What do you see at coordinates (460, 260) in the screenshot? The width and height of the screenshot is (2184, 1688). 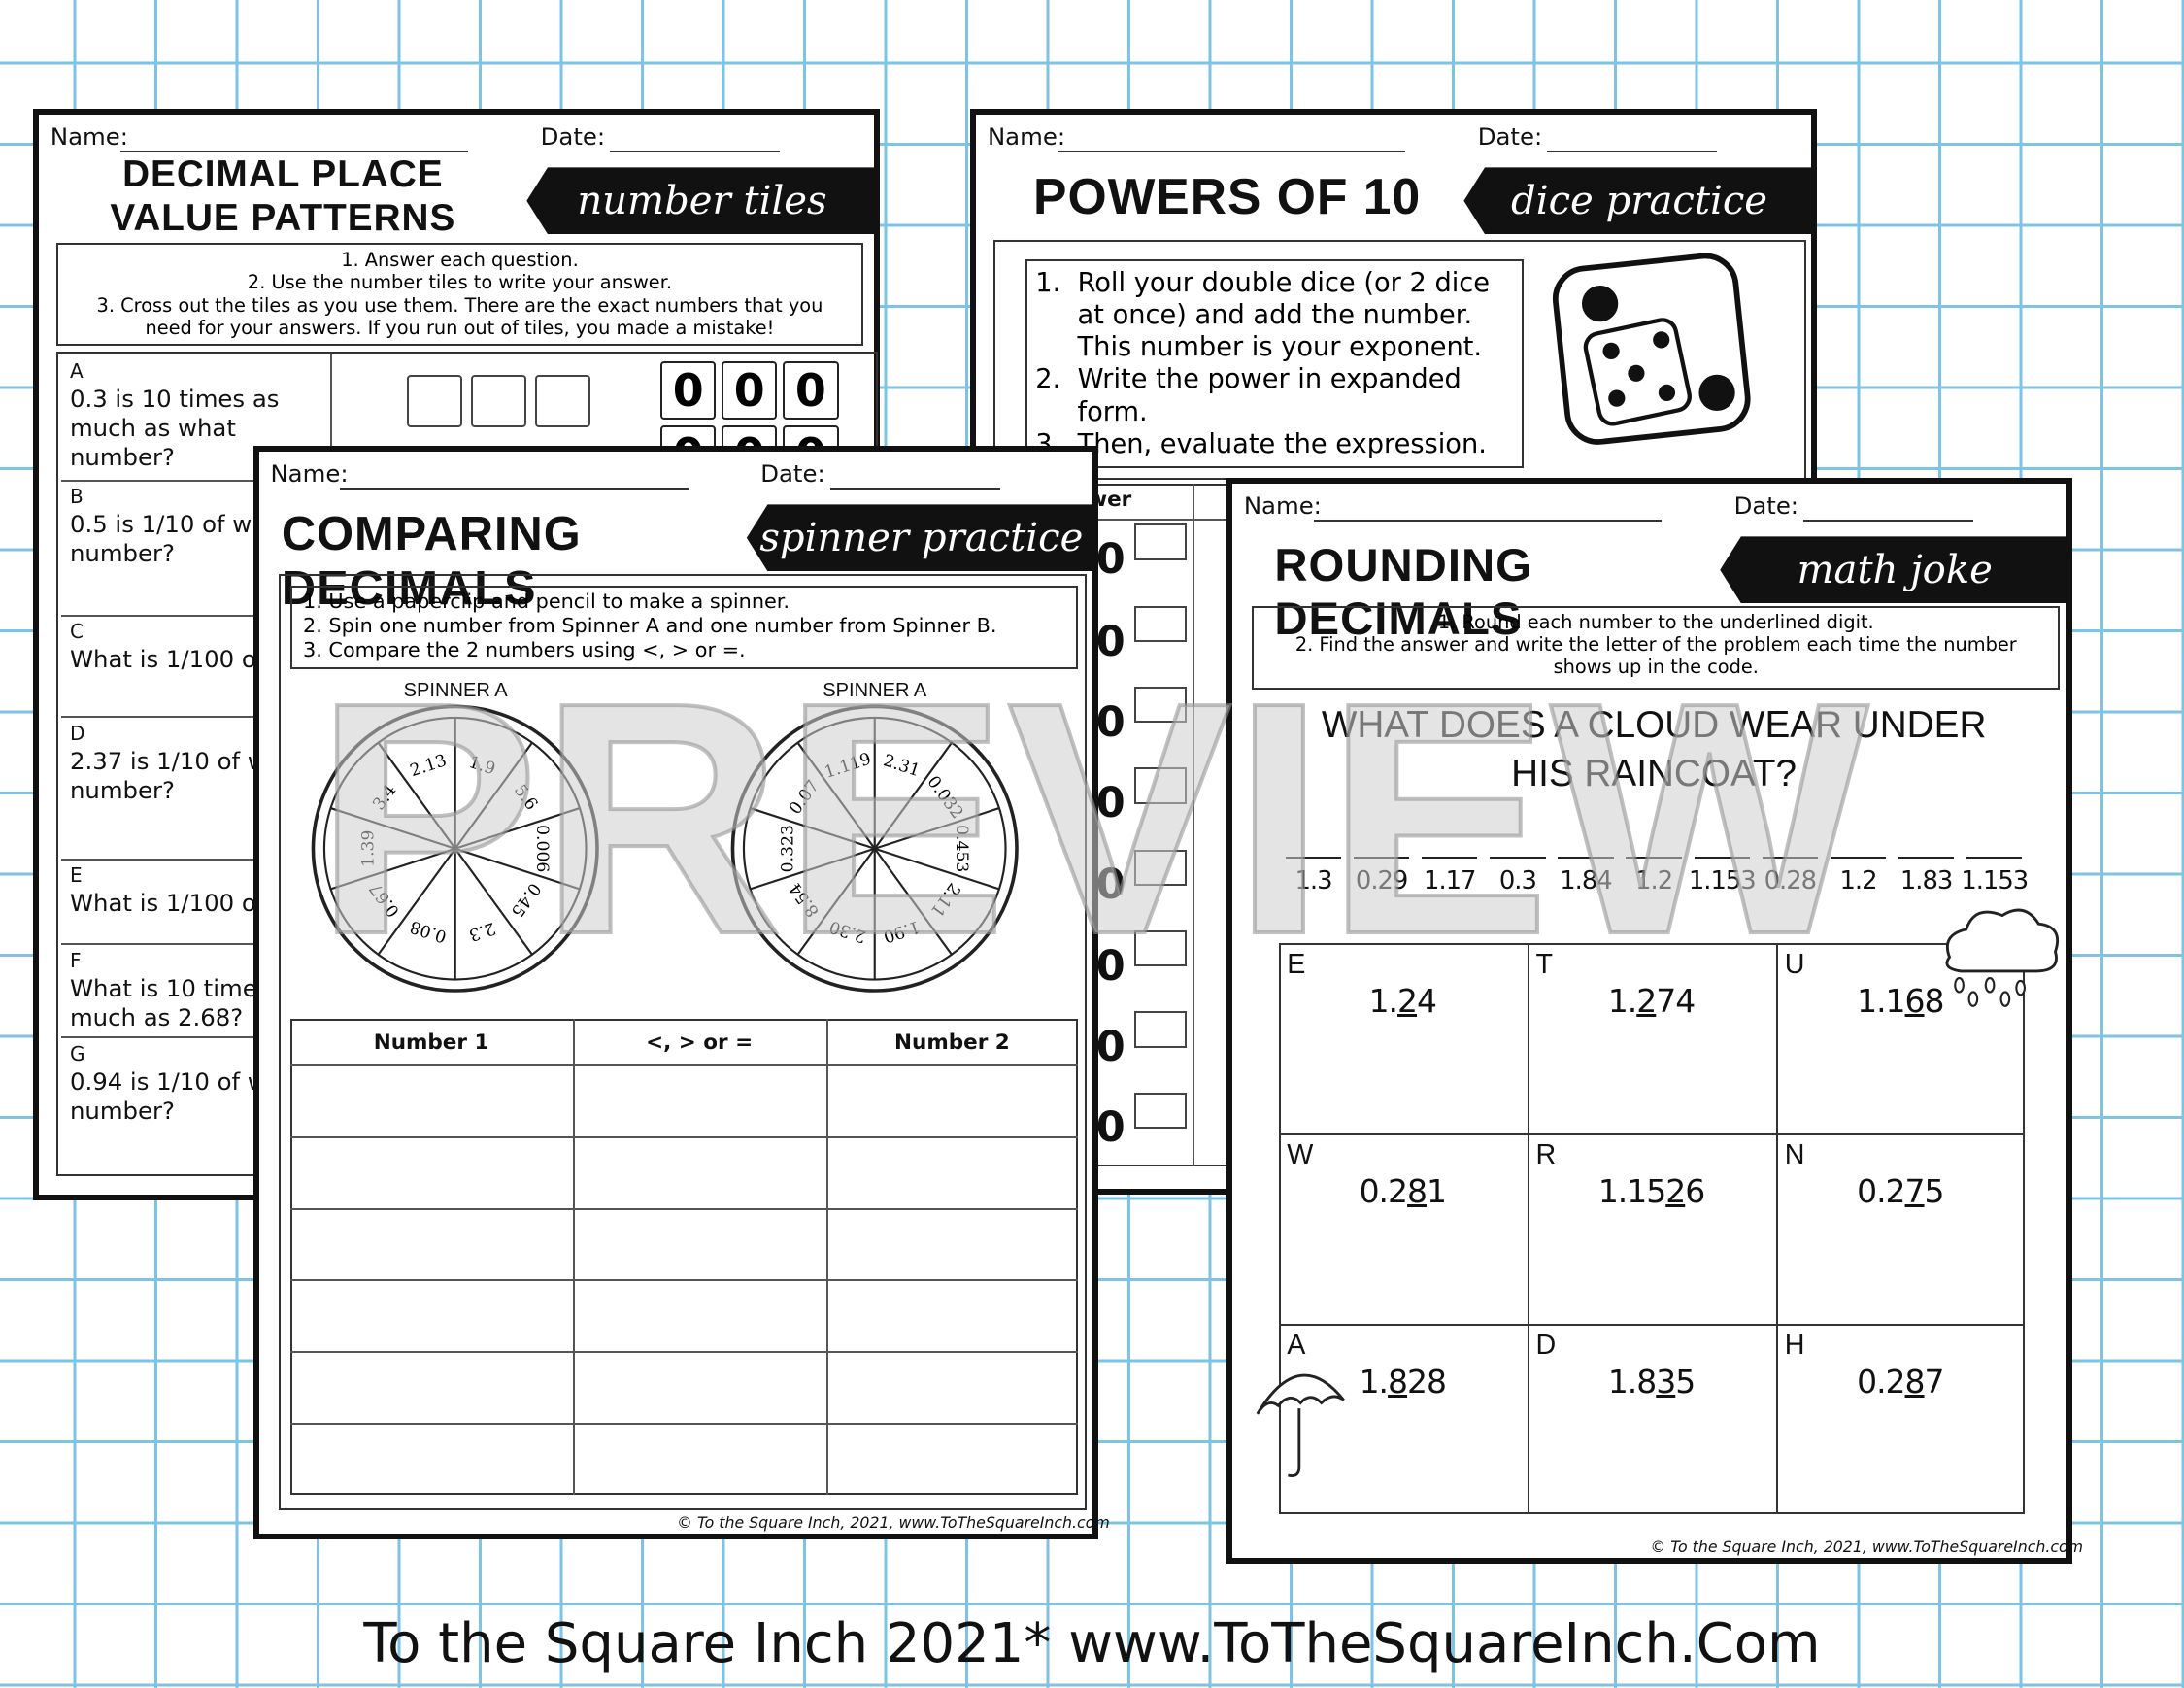 I see `instruction: 1. Answer each question.` at bounding box center [460, 260].